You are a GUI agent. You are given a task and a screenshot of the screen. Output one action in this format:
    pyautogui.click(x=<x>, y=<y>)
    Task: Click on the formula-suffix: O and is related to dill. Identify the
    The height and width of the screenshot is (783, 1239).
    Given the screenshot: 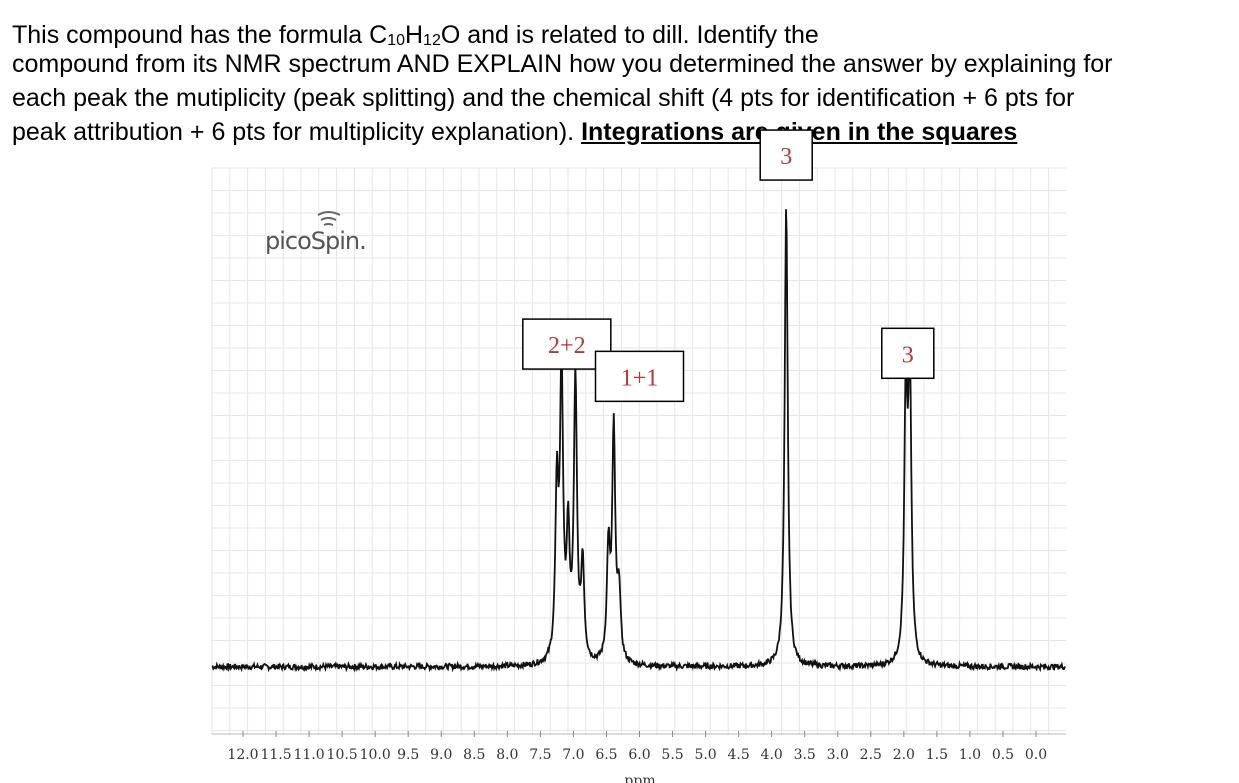 What is the action you would take?
    pyautogui.click(x=629, y=35)
    